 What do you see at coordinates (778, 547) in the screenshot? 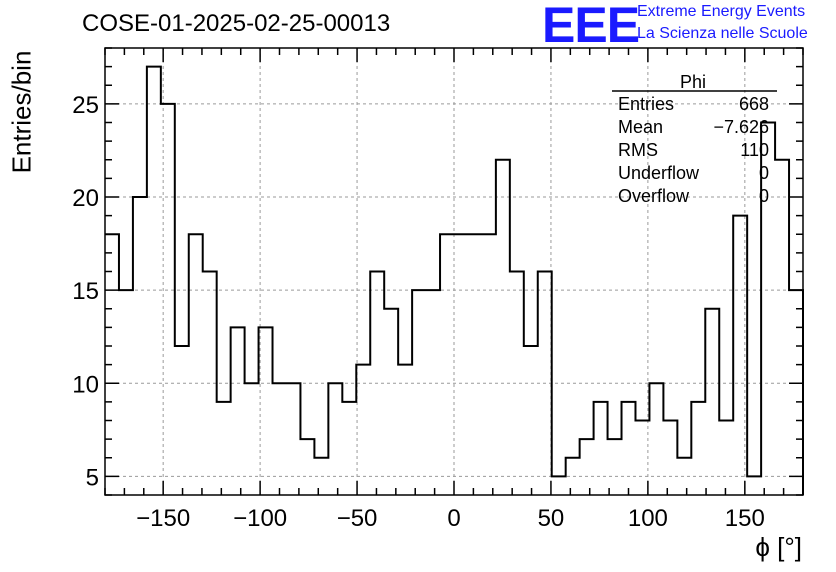
I see `x-axis-label: ϕ [°]` at bounding box center [778, 547].